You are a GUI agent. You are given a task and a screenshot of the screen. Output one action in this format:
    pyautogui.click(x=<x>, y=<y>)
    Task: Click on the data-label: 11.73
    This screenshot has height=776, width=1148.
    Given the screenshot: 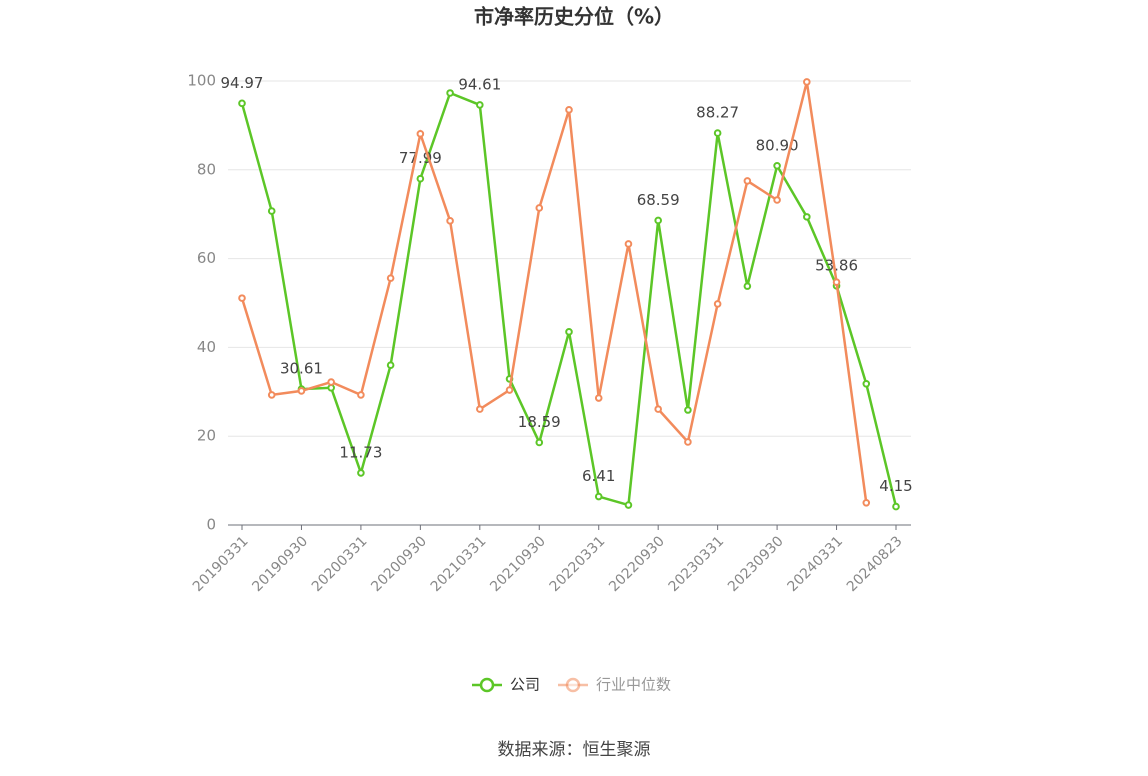 What is the action you would take?
    pyautogui.click(x=360, y=452)
    